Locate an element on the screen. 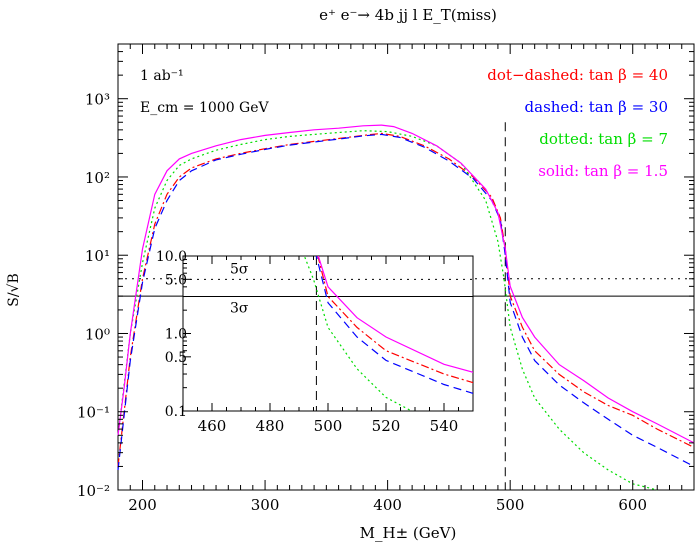 This screenshot has height=545, width=698. luminosity-annotation: 1 ab⁻¹ is located at coordinates (162, 76).